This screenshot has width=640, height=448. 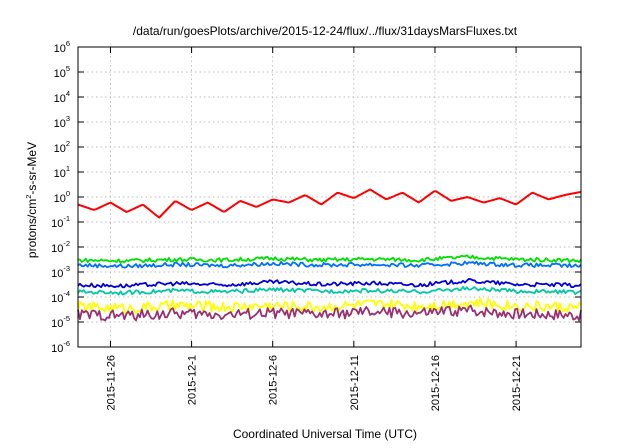 What do you see at coordinates (325, 434) in the screenshot?
I see `x-axis-label: Coordinated Universal Time (UTC)` at bounding box center [325, 434].